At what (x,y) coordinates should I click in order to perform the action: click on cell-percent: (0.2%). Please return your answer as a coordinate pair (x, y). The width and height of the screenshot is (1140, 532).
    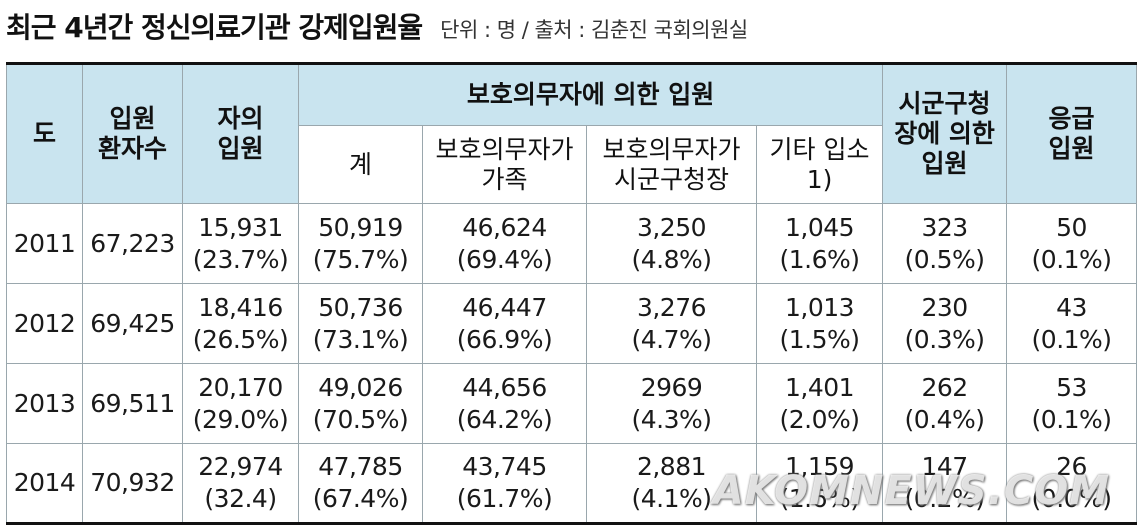
    Looking at the image, I should click on (945, 498).